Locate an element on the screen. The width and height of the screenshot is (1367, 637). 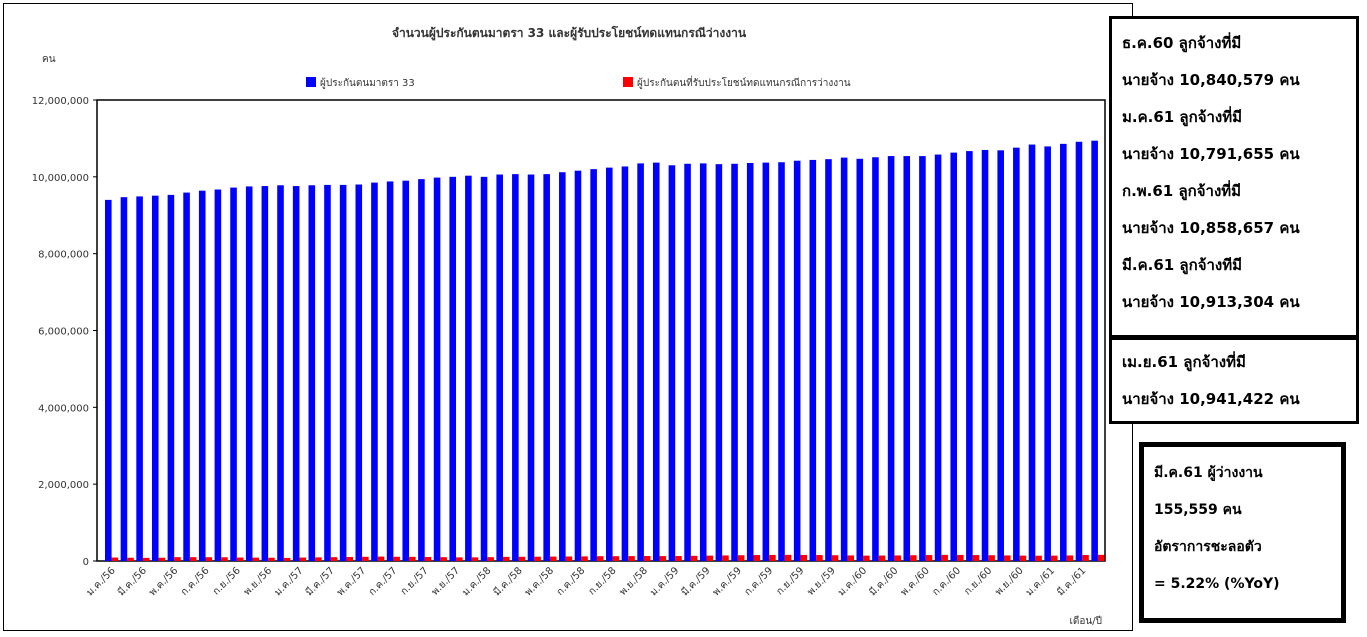
x-tick-label: ก.ค./57 is located at coordinates (383, 581).